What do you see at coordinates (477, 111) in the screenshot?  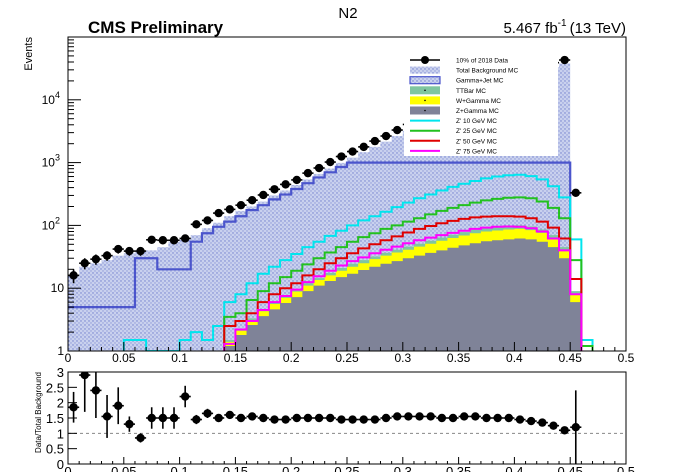 I see `legend-label-zg: Z+Gamma MC` at bounding box center [477, 111].